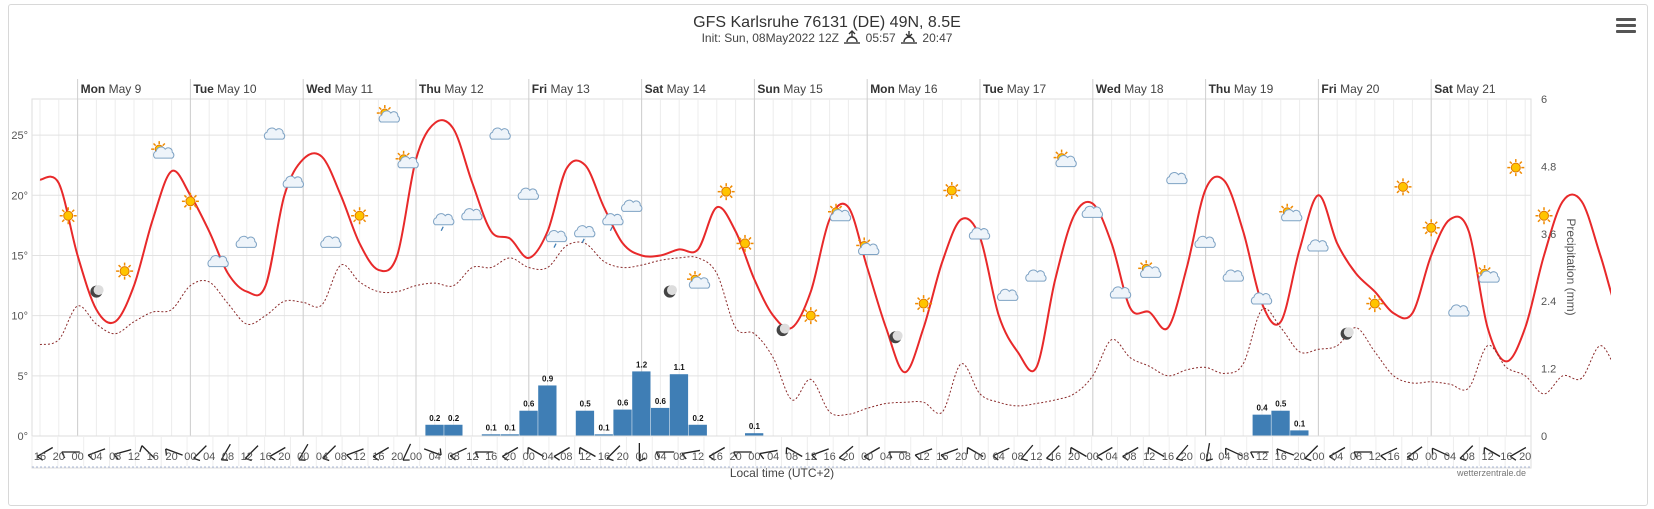 The width and height of the screenshot is (1654, 509). I want to click on day-label-dow: Mon, so click(882, 89).